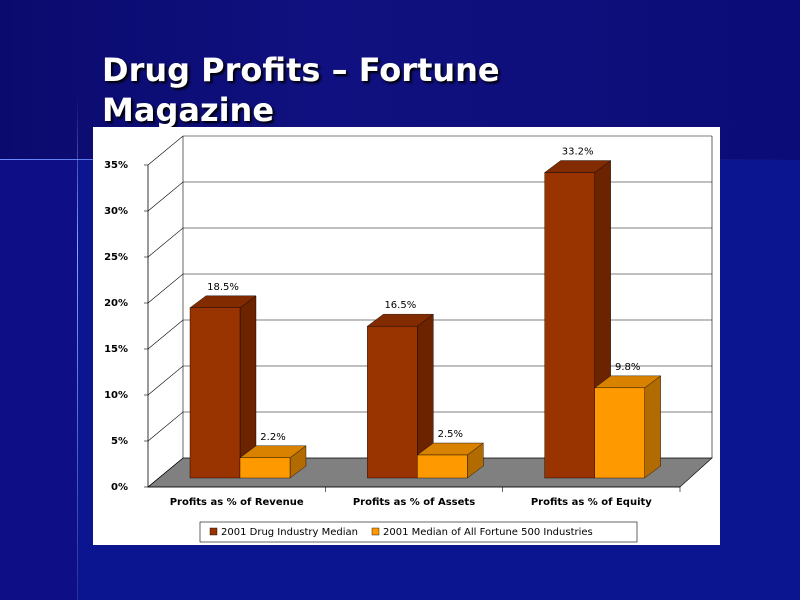 This screenshot has width=800, height=600. I want to click on y-tick-label: 10%, so click(116, 395).